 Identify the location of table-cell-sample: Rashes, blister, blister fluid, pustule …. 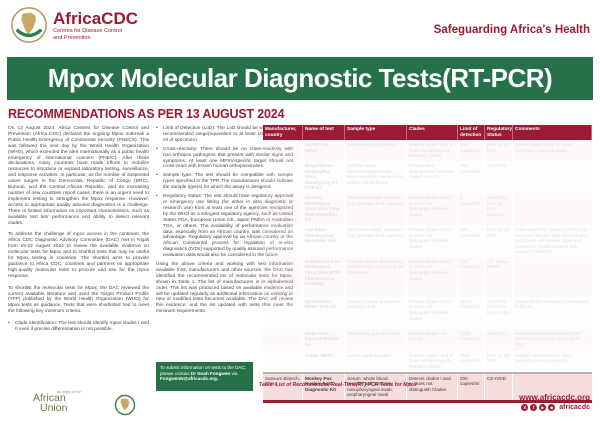
(376, 276).